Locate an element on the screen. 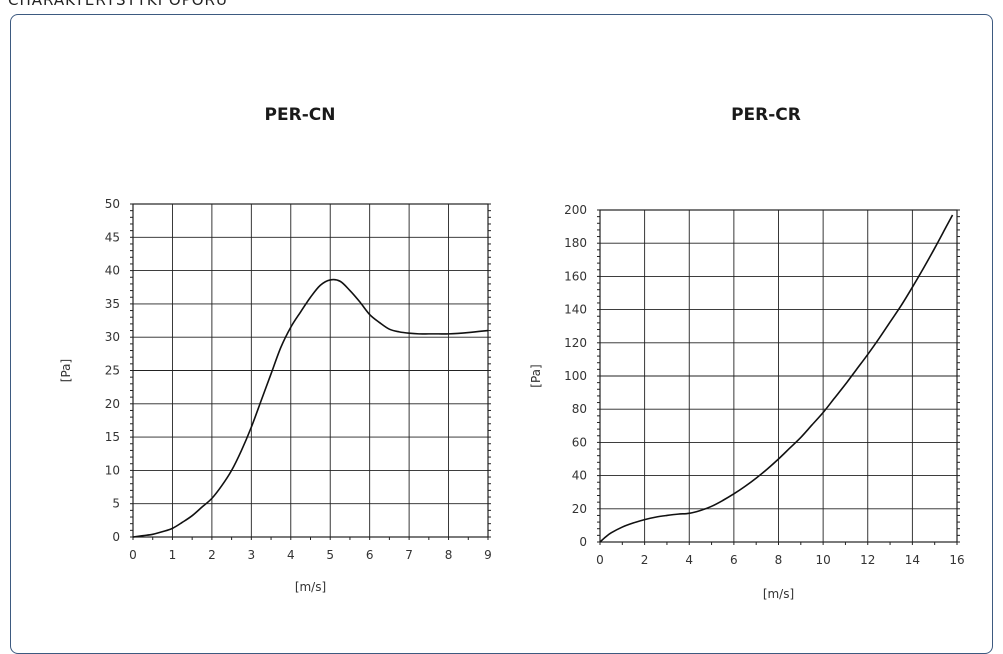 The height and width of the screenshot is (654, 1003). y-tick-label: 60 is located at coordinates (579, 442).